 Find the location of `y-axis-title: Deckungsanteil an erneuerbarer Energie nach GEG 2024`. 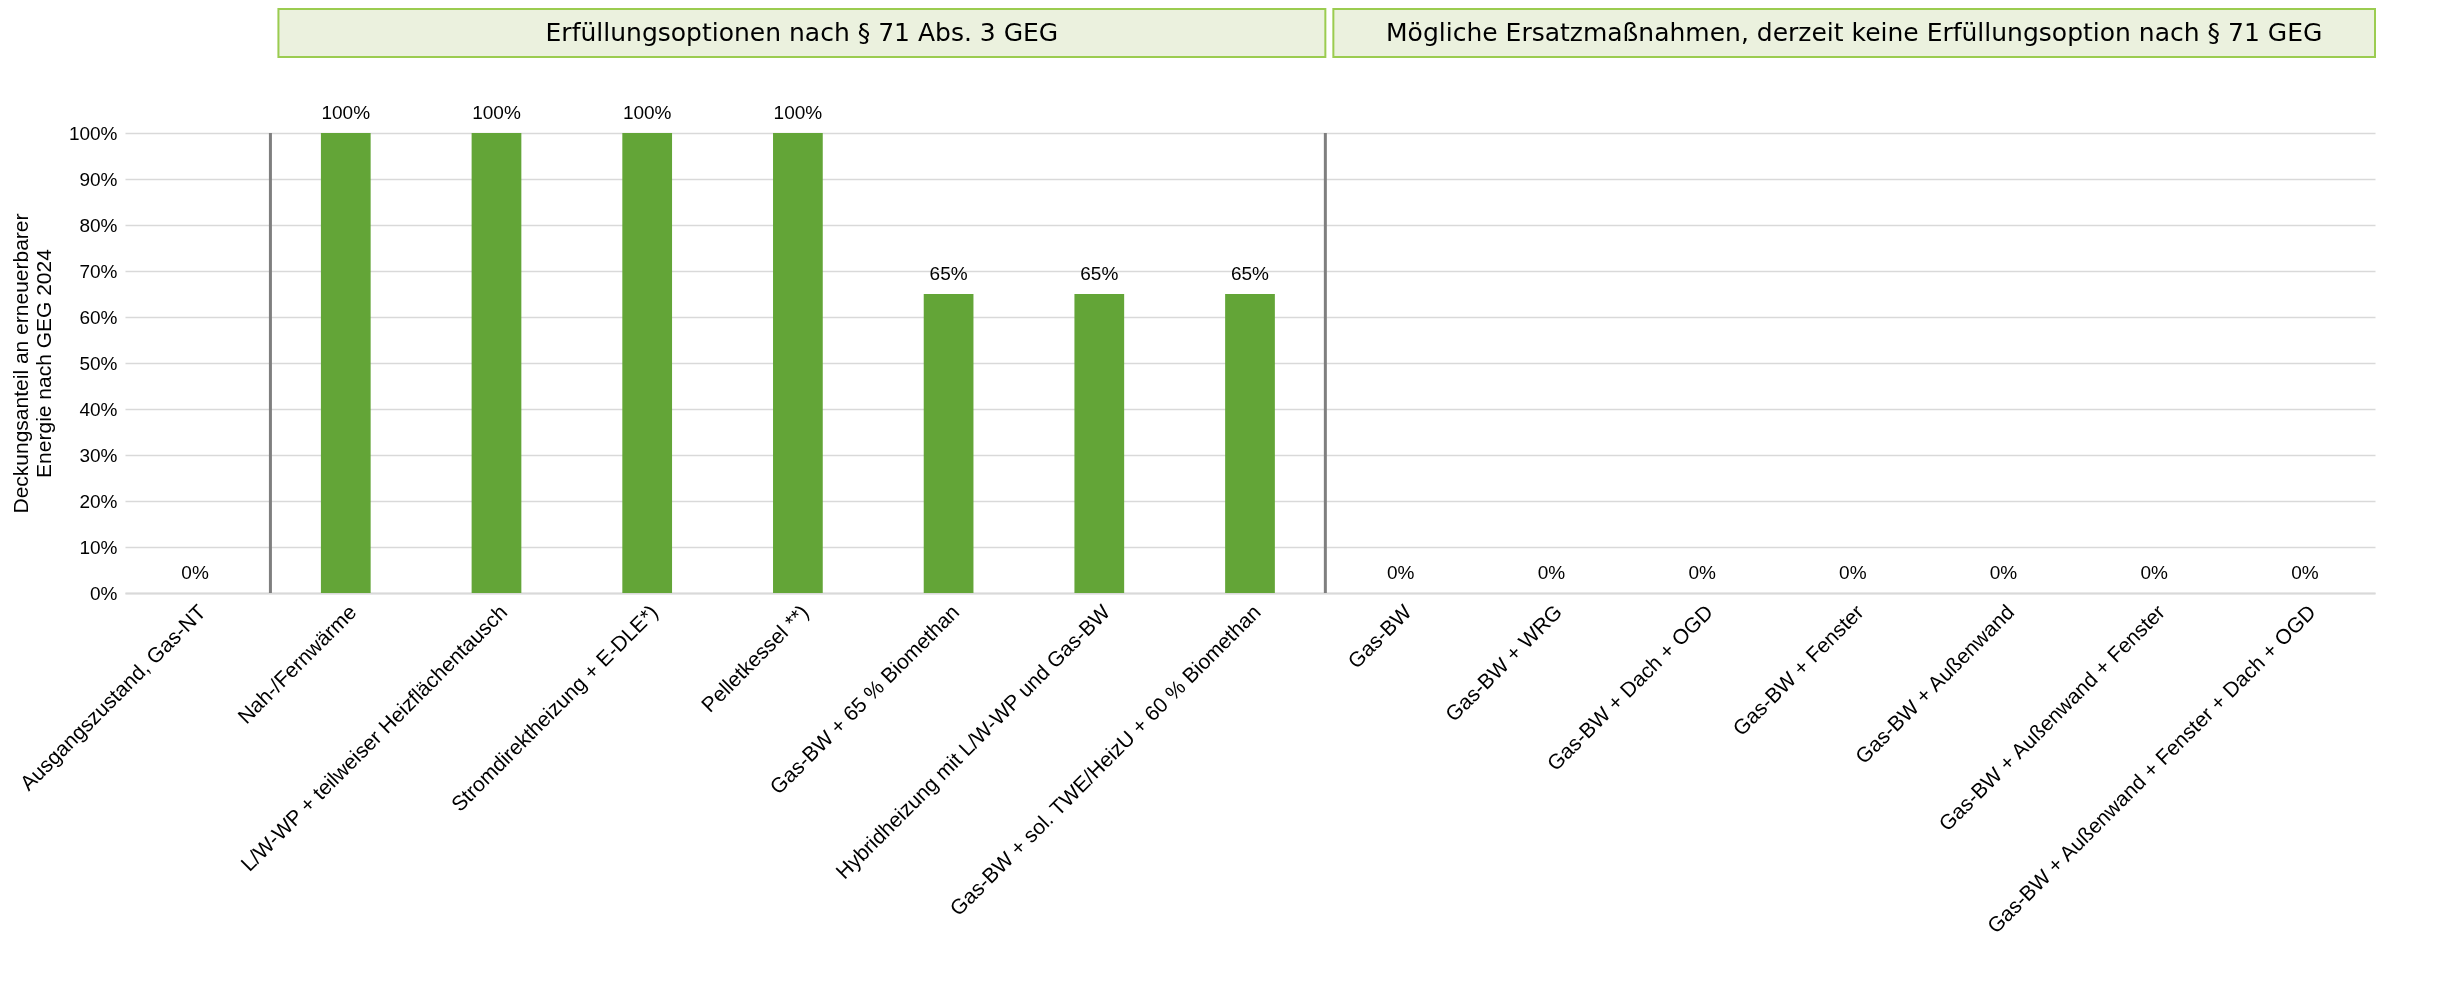

y-axis-title: Deckungsanteil an erneuerbarer Energie nach GEG 2024 is located at coordinates (31, 363).